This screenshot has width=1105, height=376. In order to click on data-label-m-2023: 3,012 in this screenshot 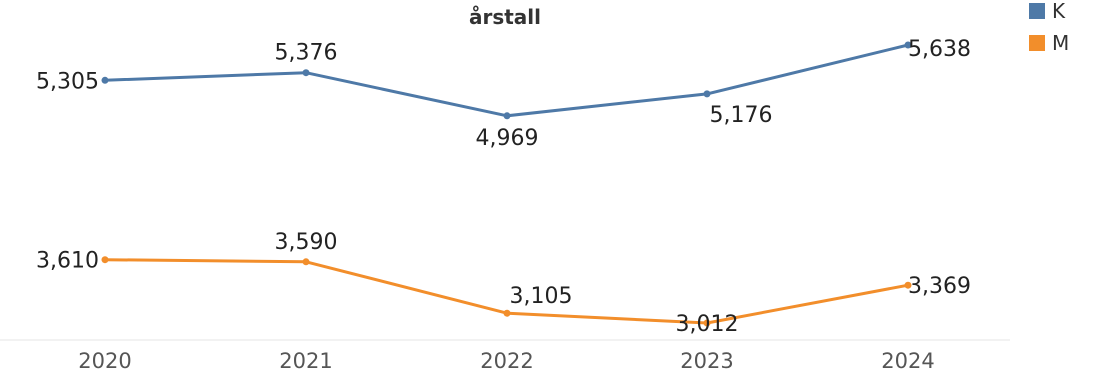, I will do `click(707, 324)`.